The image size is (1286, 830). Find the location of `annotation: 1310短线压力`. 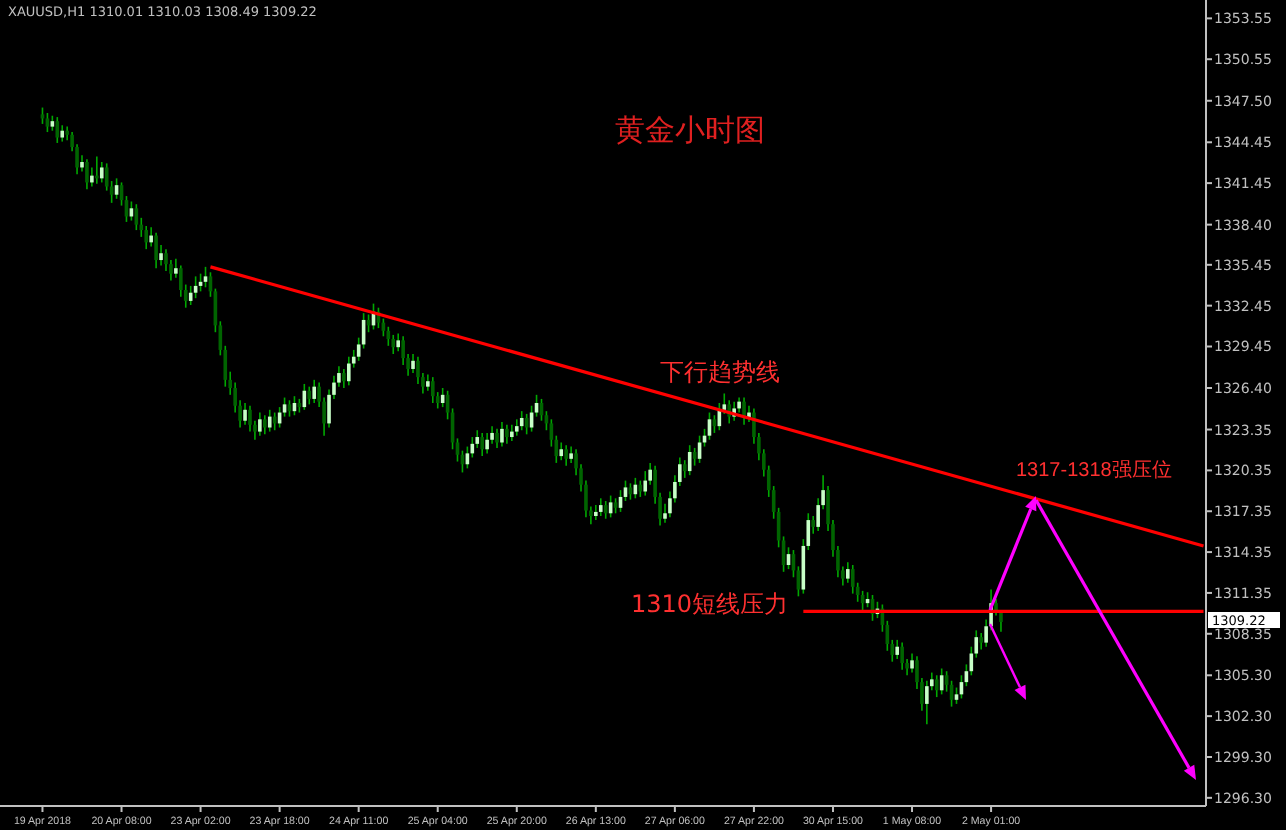

annotation: 1310短线压力 is located at coordinates (709, 604).